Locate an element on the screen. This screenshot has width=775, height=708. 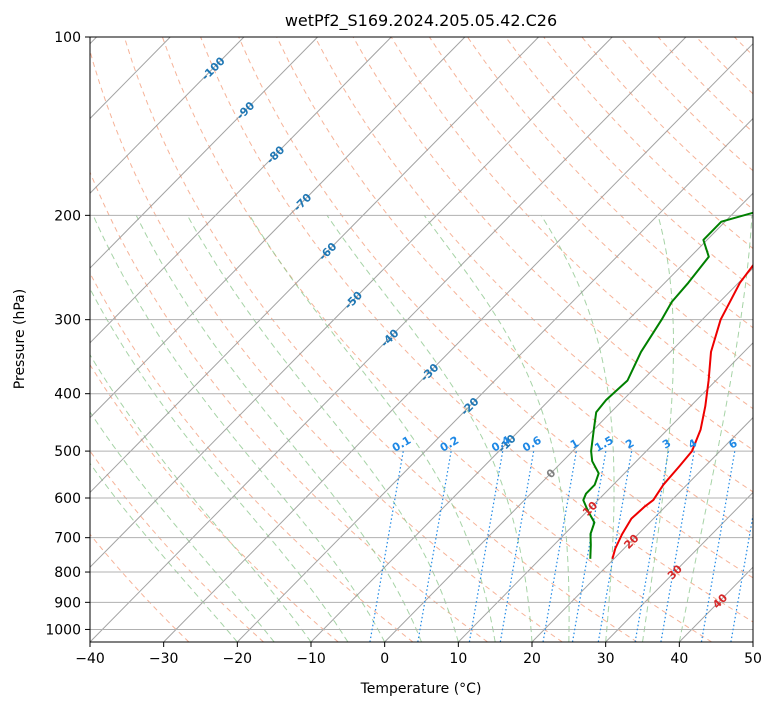
sounding-profiles is located at coordinates (667, 385).